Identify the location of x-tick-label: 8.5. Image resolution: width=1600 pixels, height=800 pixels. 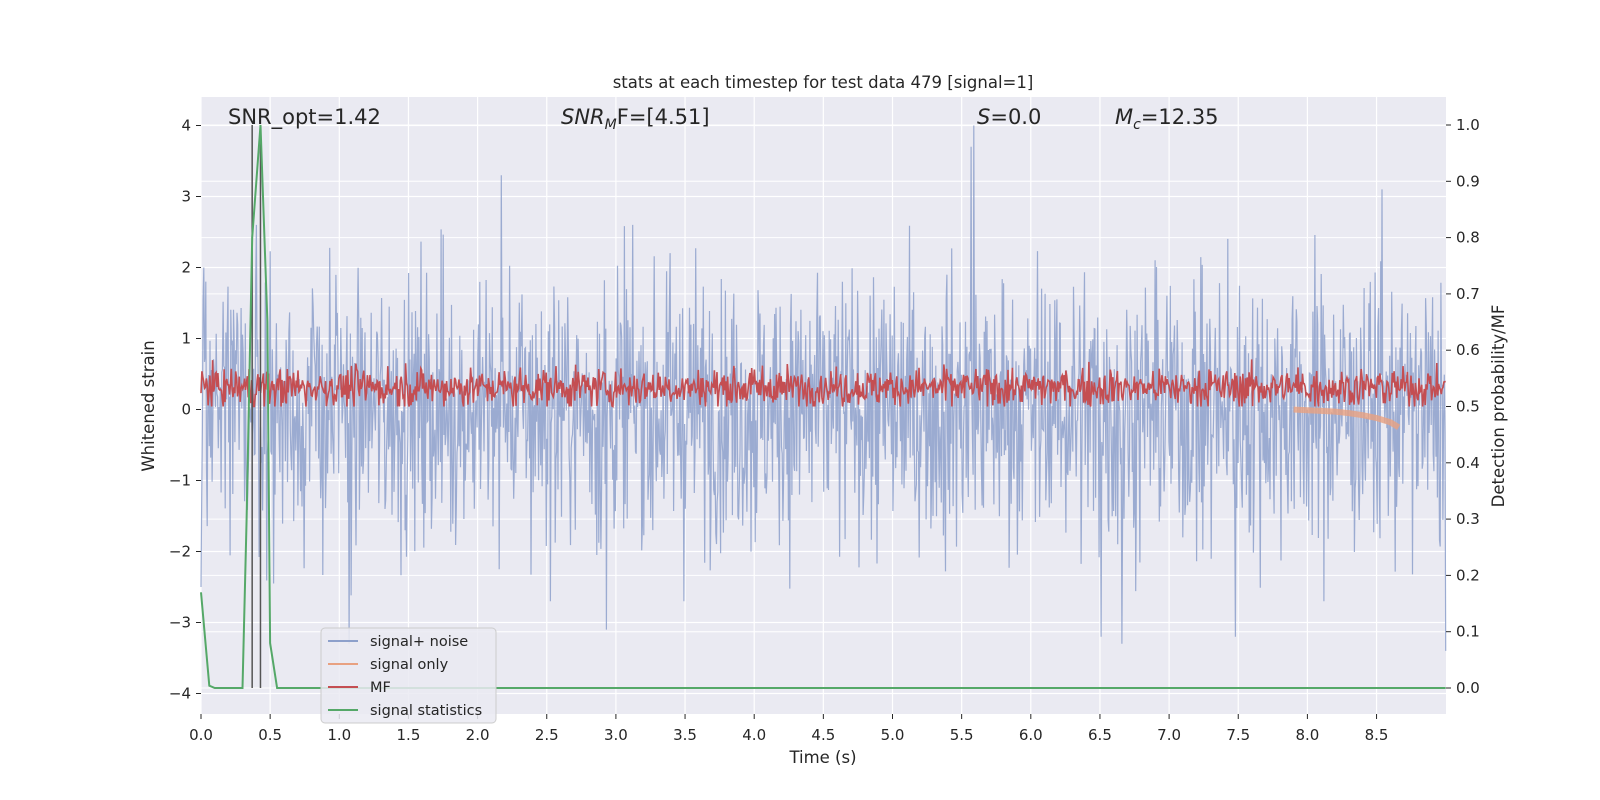
(1377, 735).